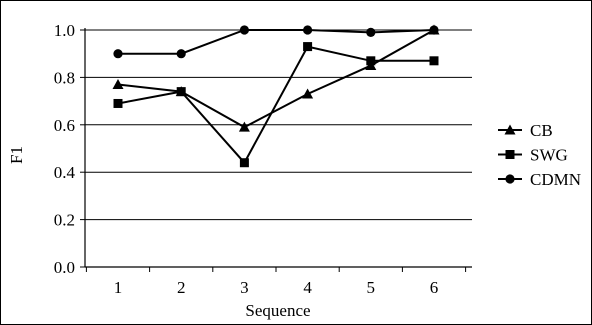 The image size is (592, 325). Describe the element at coordinates (16, 155) in the screenshot. I see `y-axis-label: F1` at that location.